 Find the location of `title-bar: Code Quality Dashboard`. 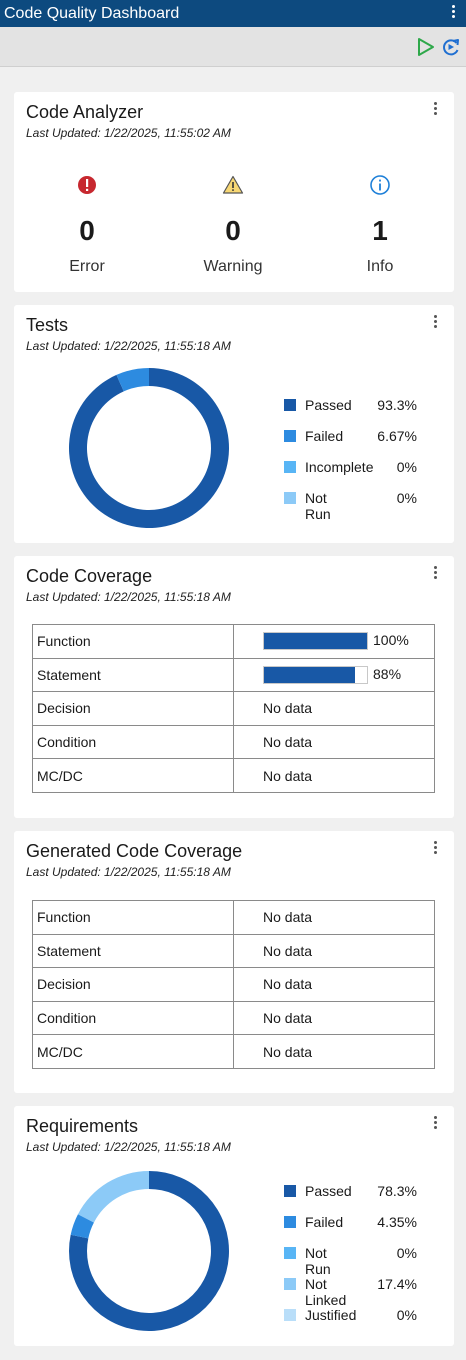

title-bar: Code Quality Dashboard is located at coordinates (233, 13).